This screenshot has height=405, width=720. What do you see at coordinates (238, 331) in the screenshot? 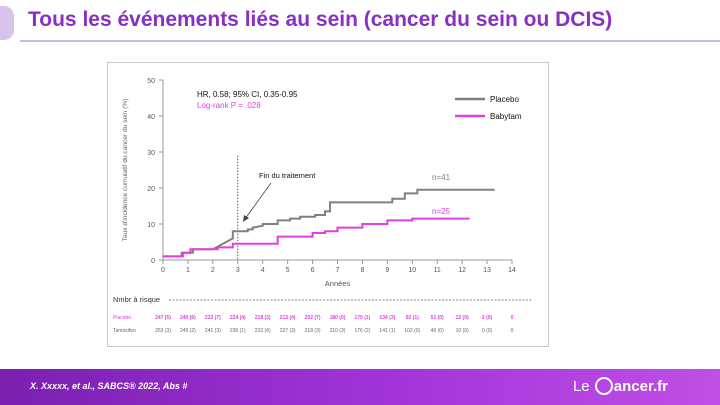
I see `risk-cell: 236 (1)` at bounding box center [238, 331].